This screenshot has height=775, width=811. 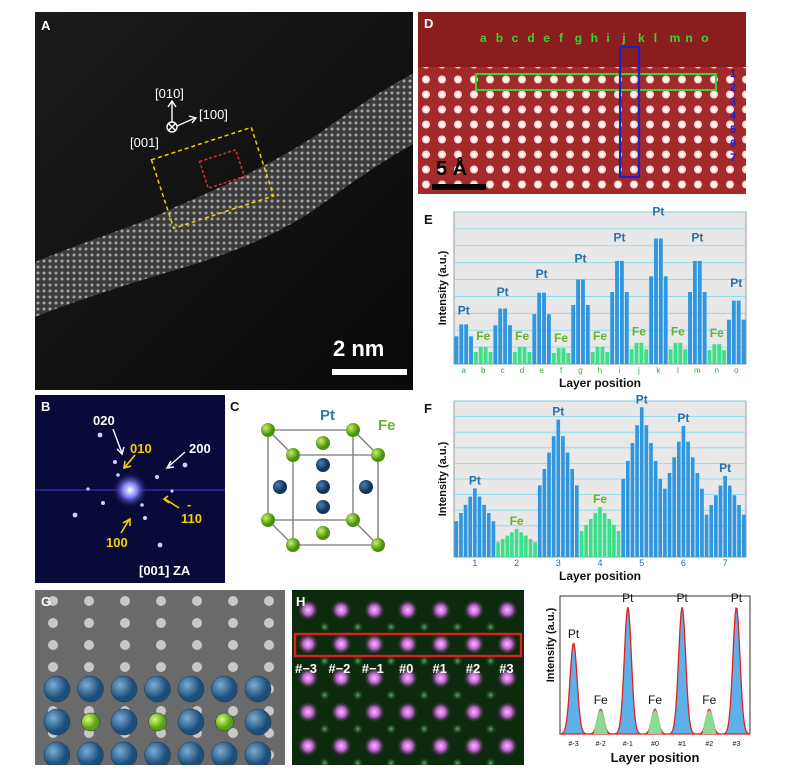 I want to click on row-label-5: 5, so click(x=733, y=130).